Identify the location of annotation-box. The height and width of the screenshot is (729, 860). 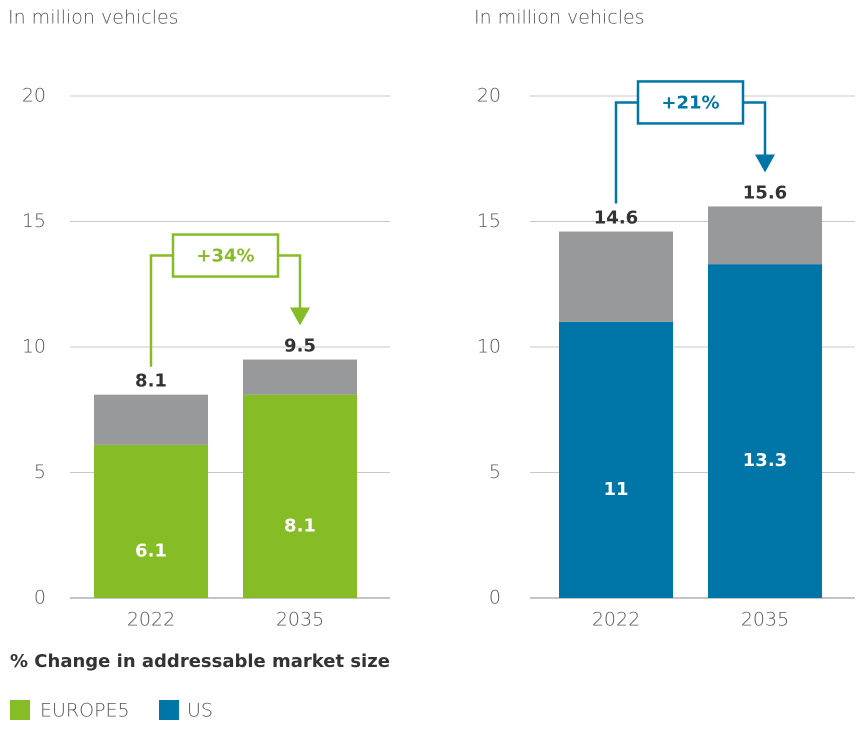
(690, 102).